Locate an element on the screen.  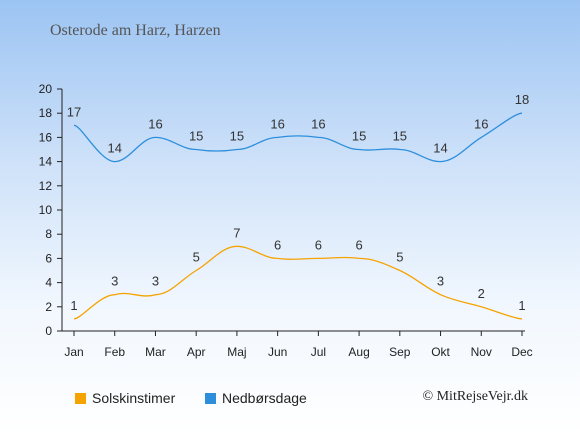
x-tick-label: Feb is located at coordinates (114, 352).